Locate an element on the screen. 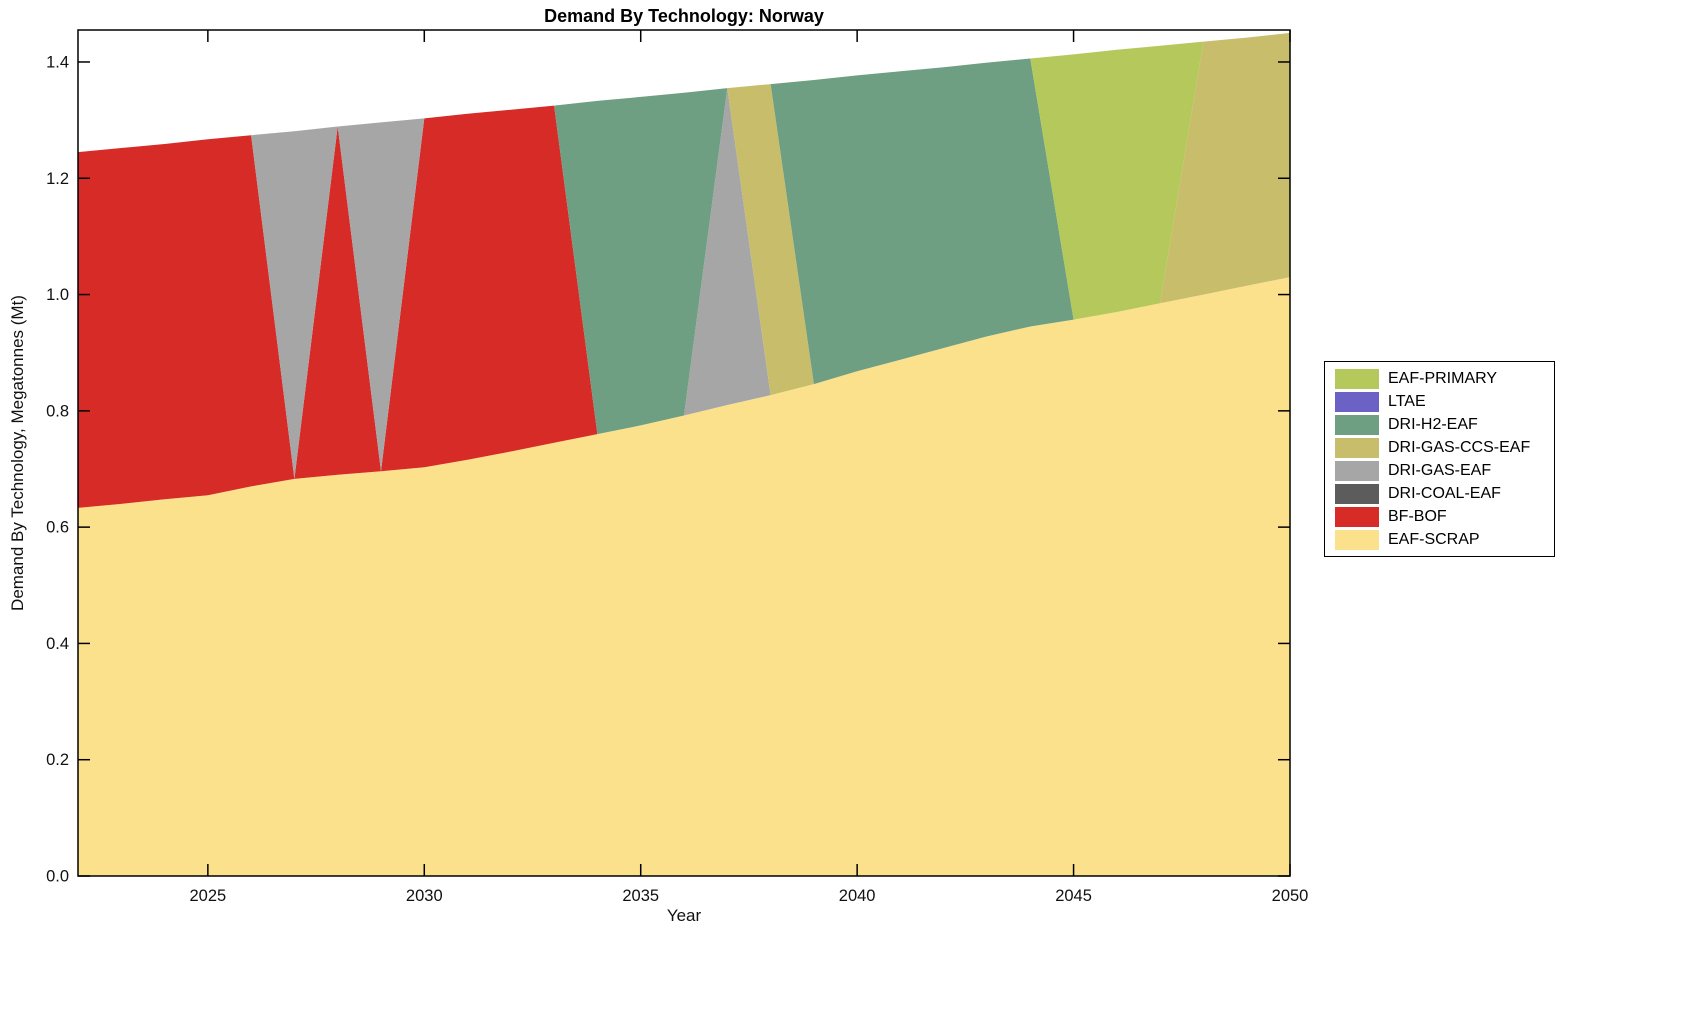 This screenshot has width=1703, height=1020. chart-title: Demand By Technology: Norway is located at coordinates (684, 16).